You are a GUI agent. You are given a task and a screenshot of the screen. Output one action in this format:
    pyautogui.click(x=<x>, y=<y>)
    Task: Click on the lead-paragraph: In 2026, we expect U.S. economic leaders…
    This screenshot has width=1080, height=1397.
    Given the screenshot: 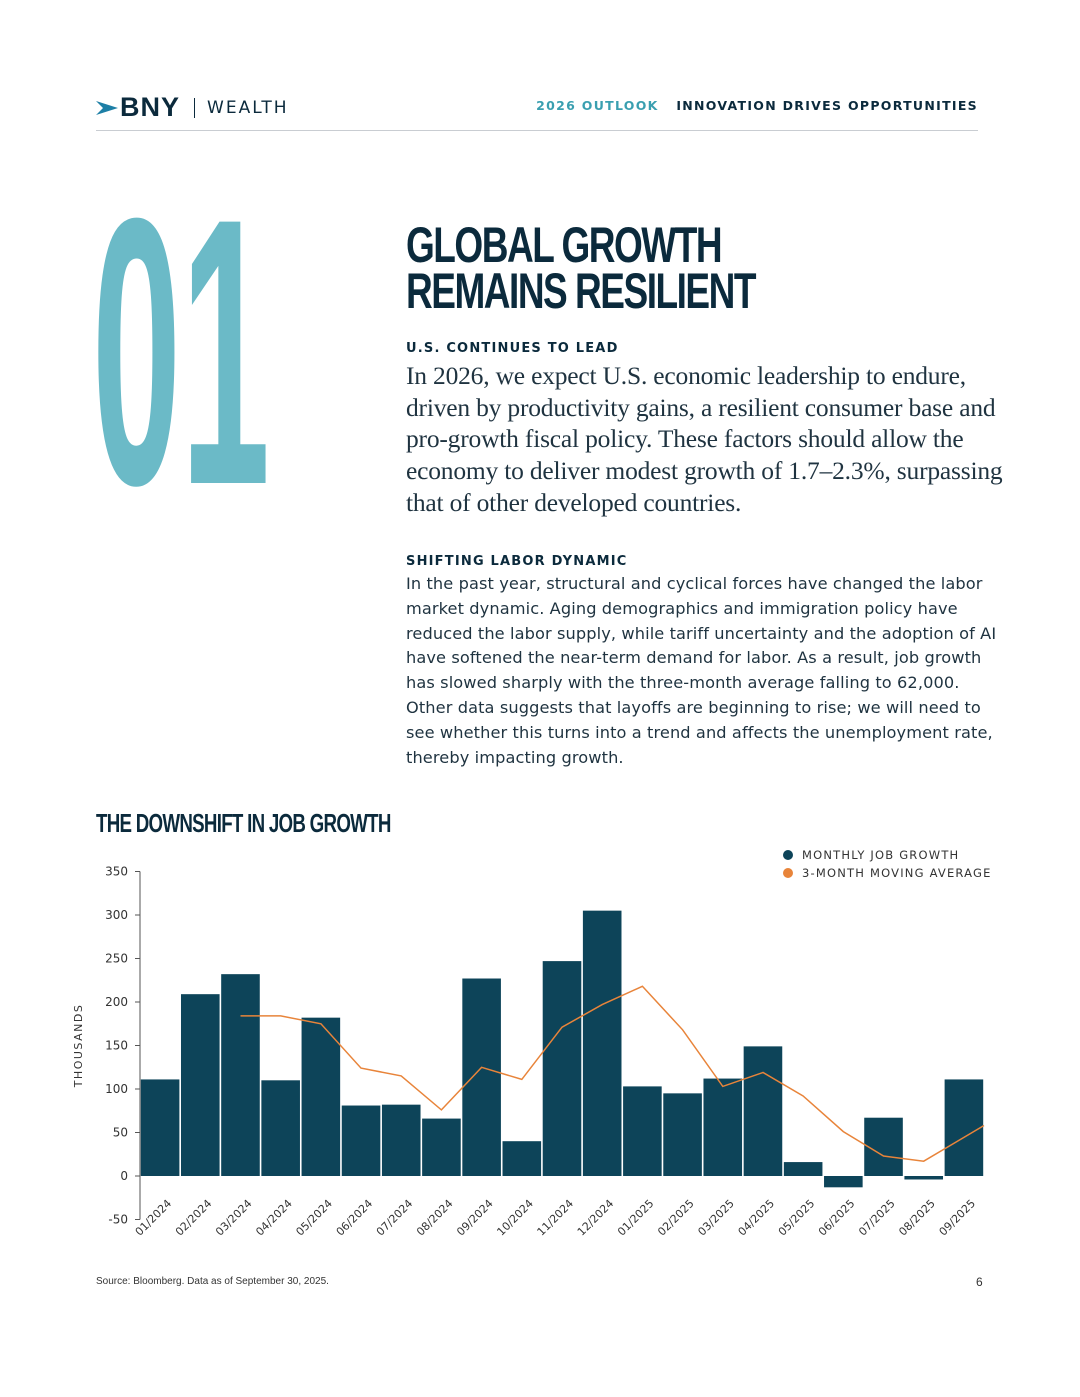 What is the action you would take?
    pyautogui.click(x=704, y=439)
    